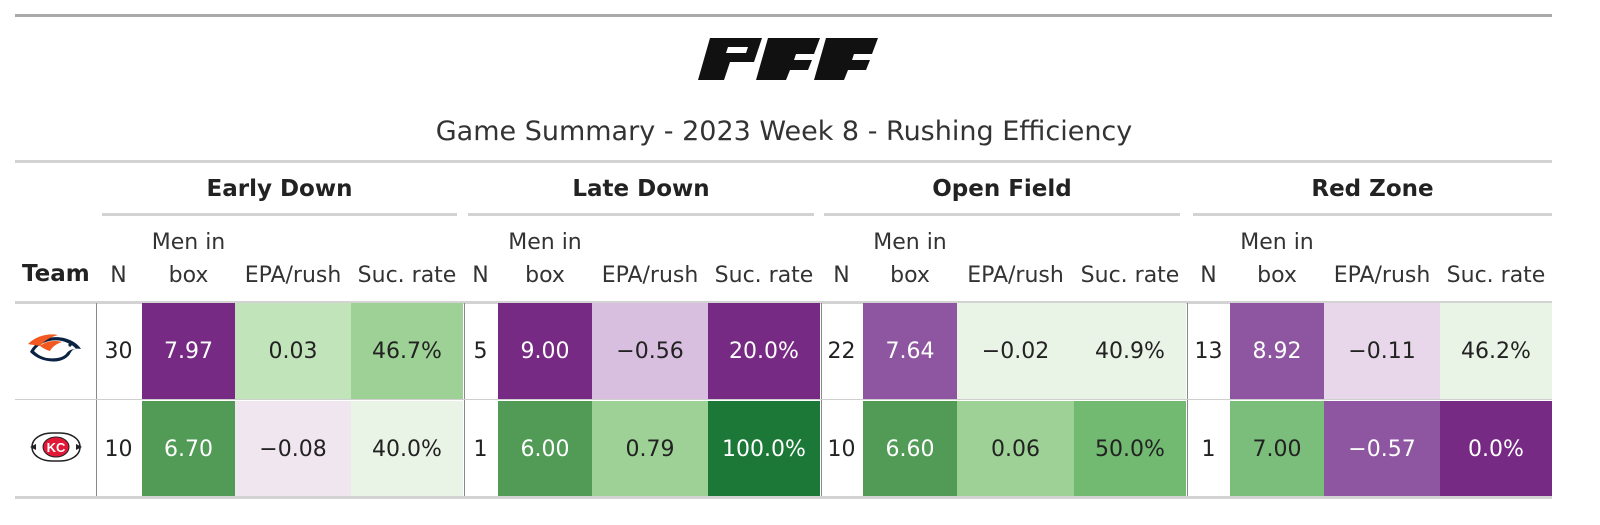  What do you see at coordinates (650, 449) in the screenshot?
I see `table-cell-epa: 0.79` at bounding box center [650, 449].